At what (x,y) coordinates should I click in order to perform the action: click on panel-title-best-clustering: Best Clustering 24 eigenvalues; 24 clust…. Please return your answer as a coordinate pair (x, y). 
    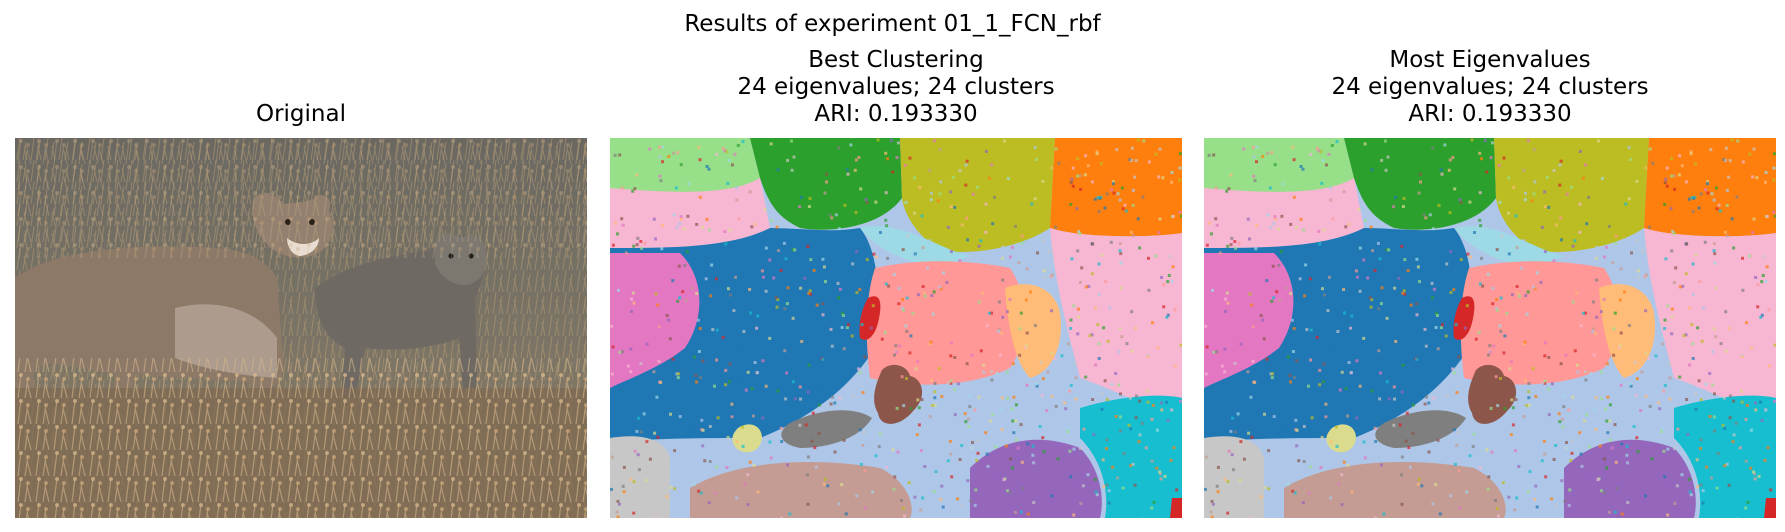
    Looking at the image, I should click on (896, 87).